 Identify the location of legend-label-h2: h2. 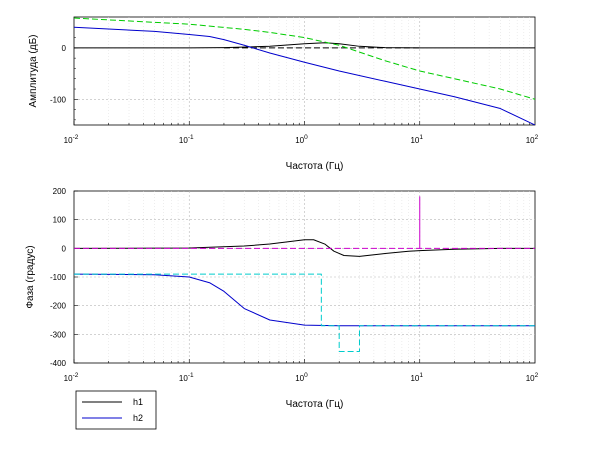
(138, 418).